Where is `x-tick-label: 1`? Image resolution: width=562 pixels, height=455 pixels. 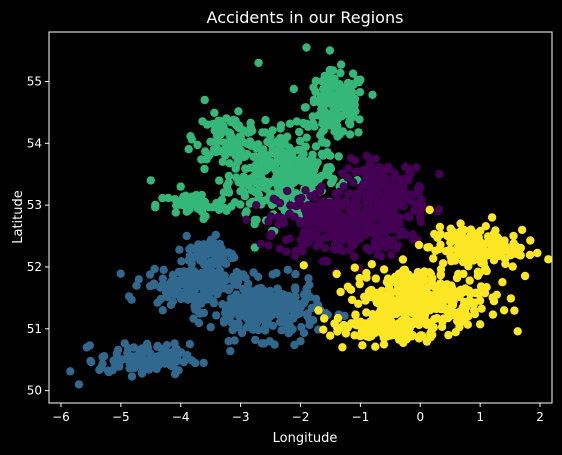 x-tick-label: 1 is located at coordinates (480, 417).